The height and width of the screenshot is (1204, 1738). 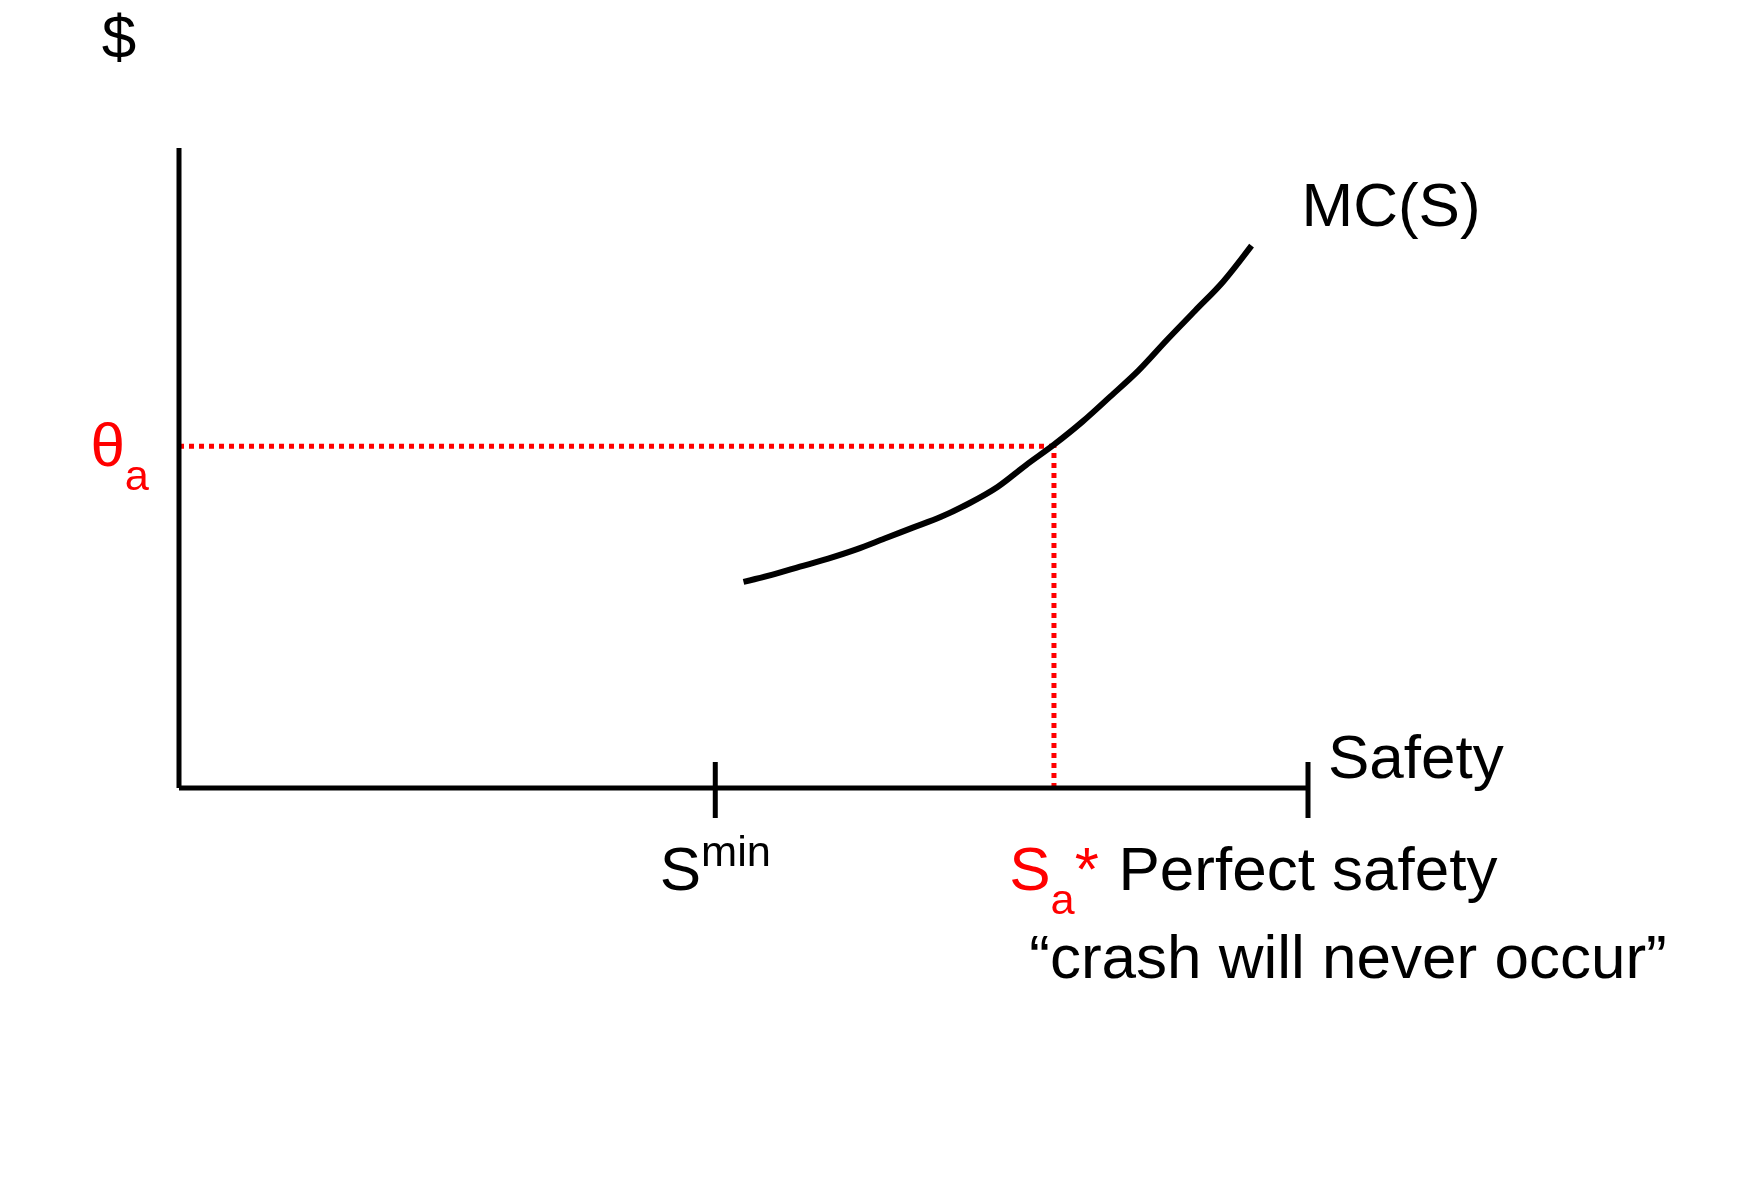 What do you see at coordinates (120, 455) in the screenshot?
I see `ref-line-label: θ$_{a}$` at bounding box center [120, 455].